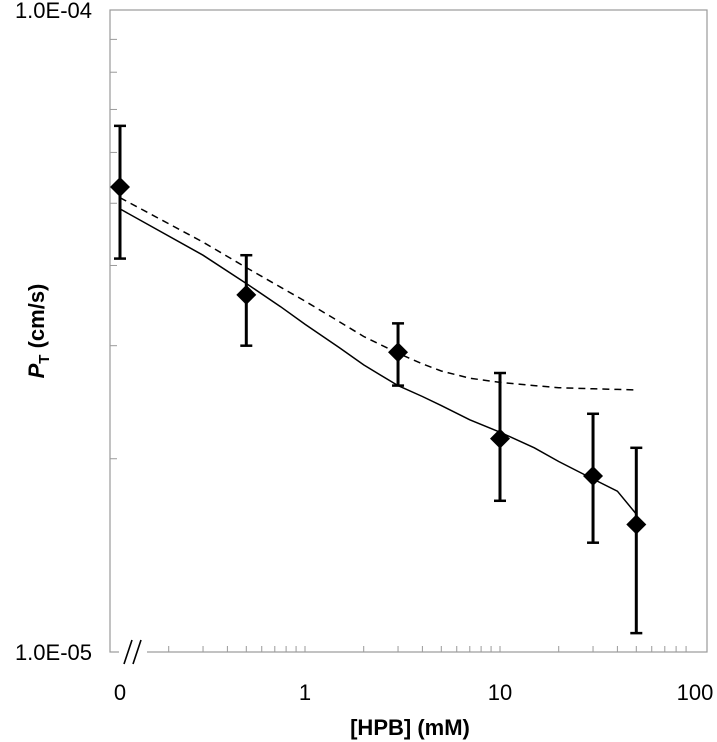 The height and width of the screenshot is (742, 717). I want to click on x-tick-label: 100, so click(695, 692).